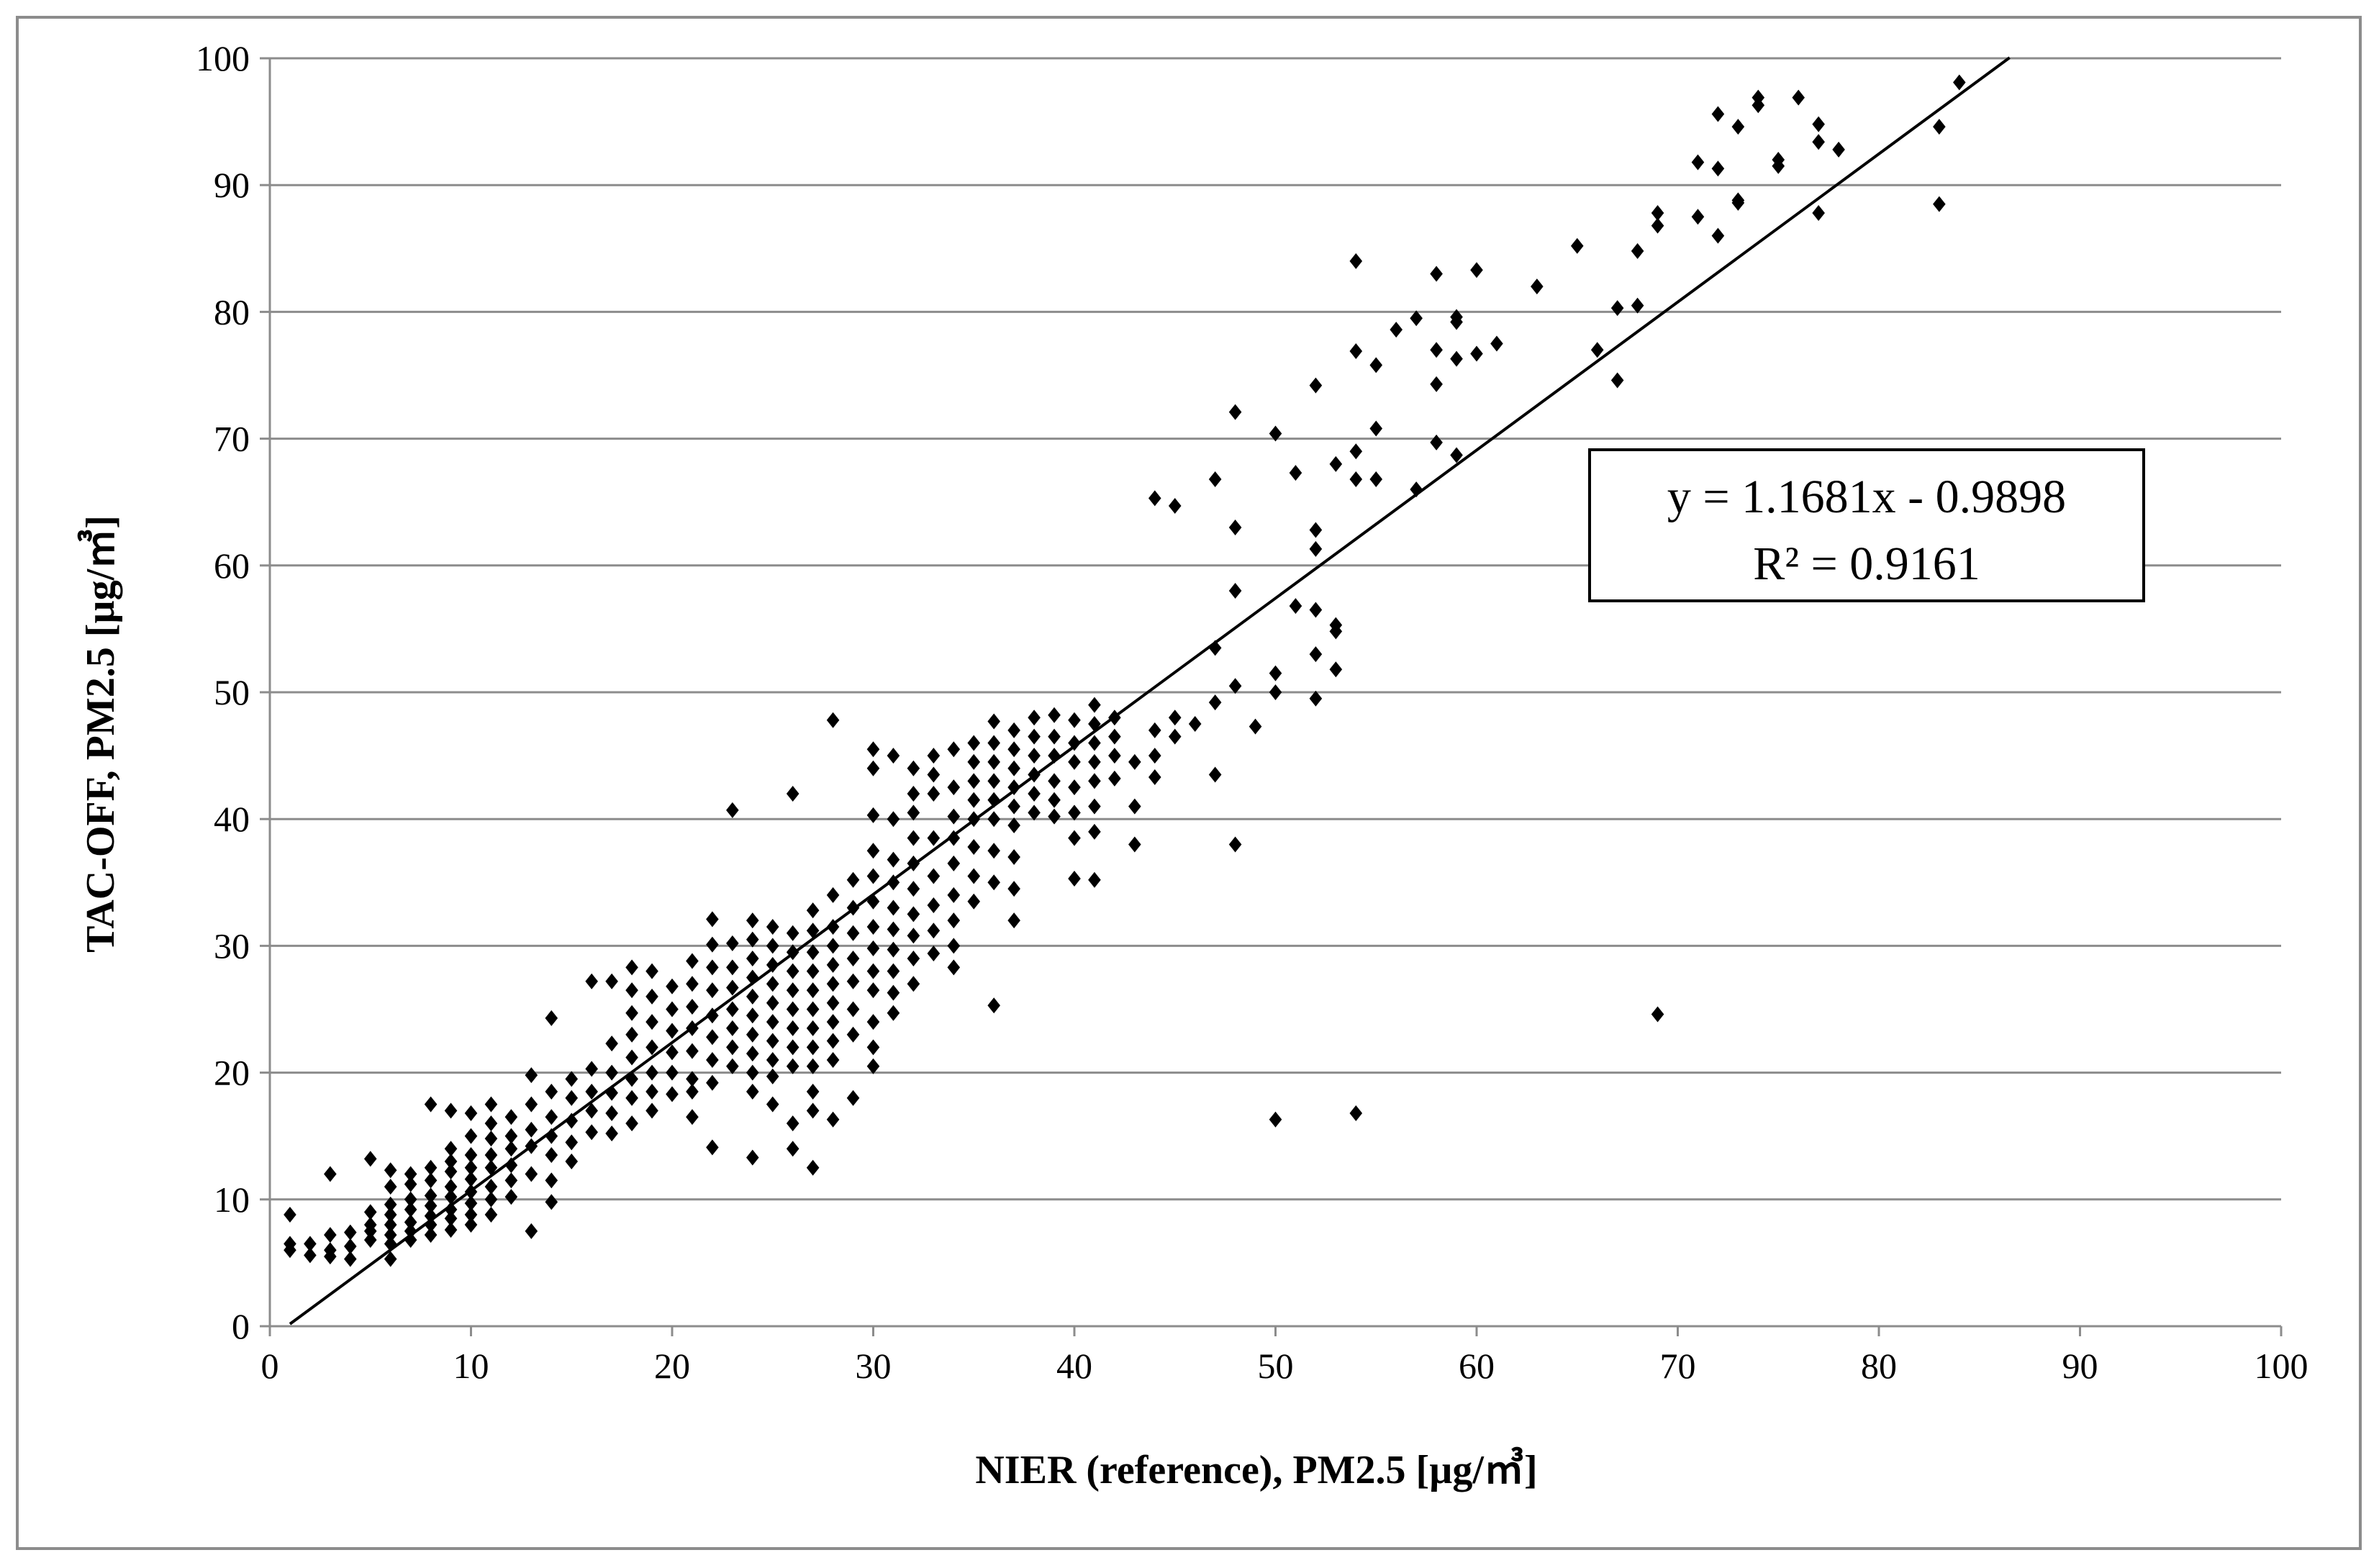  Describe the element at coordinates (1879, 1366) in the screenshot. I see `x-tick-label: 80` at that location.